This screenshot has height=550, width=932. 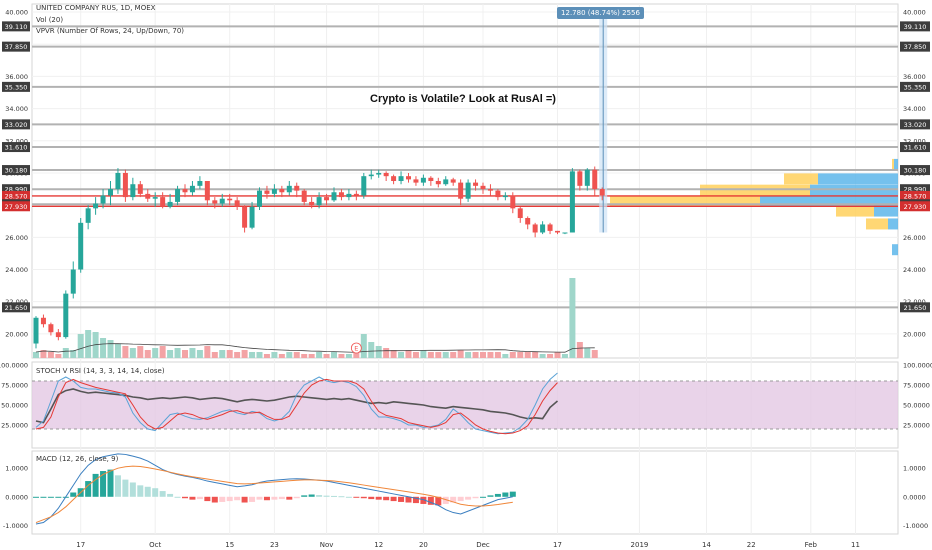 I want to click on stoch-tick-left: 75.0000, so click(x=14, y=386).